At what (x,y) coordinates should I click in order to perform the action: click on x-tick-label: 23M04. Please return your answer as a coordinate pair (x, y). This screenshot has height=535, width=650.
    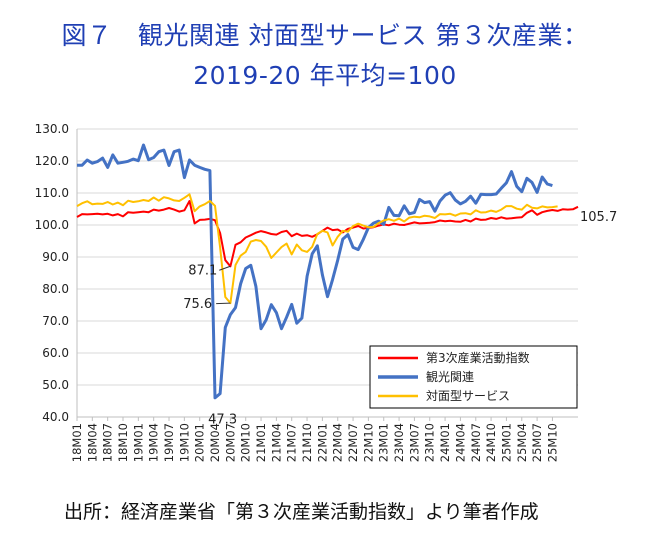
    Looking at the image, I should click on (399, 442).